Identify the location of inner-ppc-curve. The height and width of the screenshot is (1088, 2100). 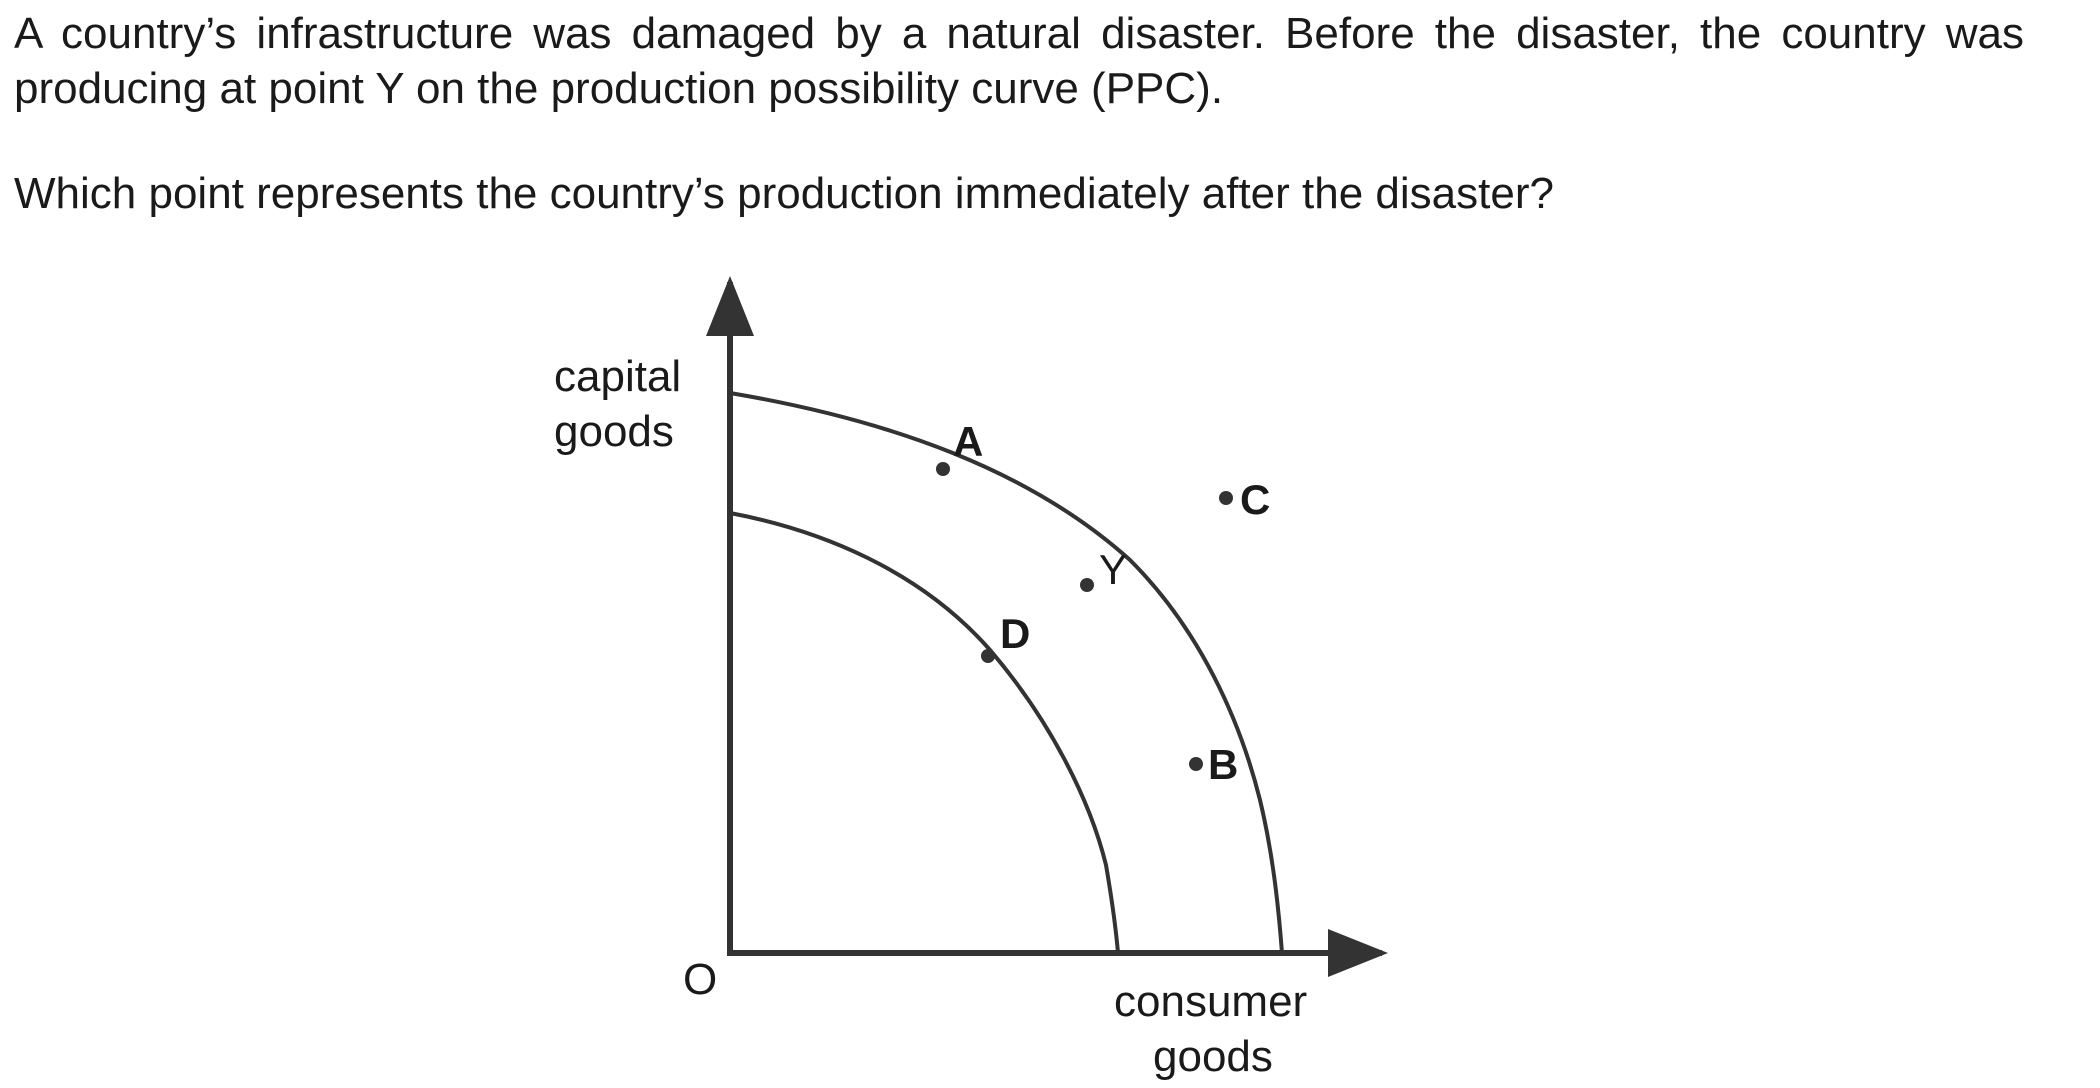
(924, 732).